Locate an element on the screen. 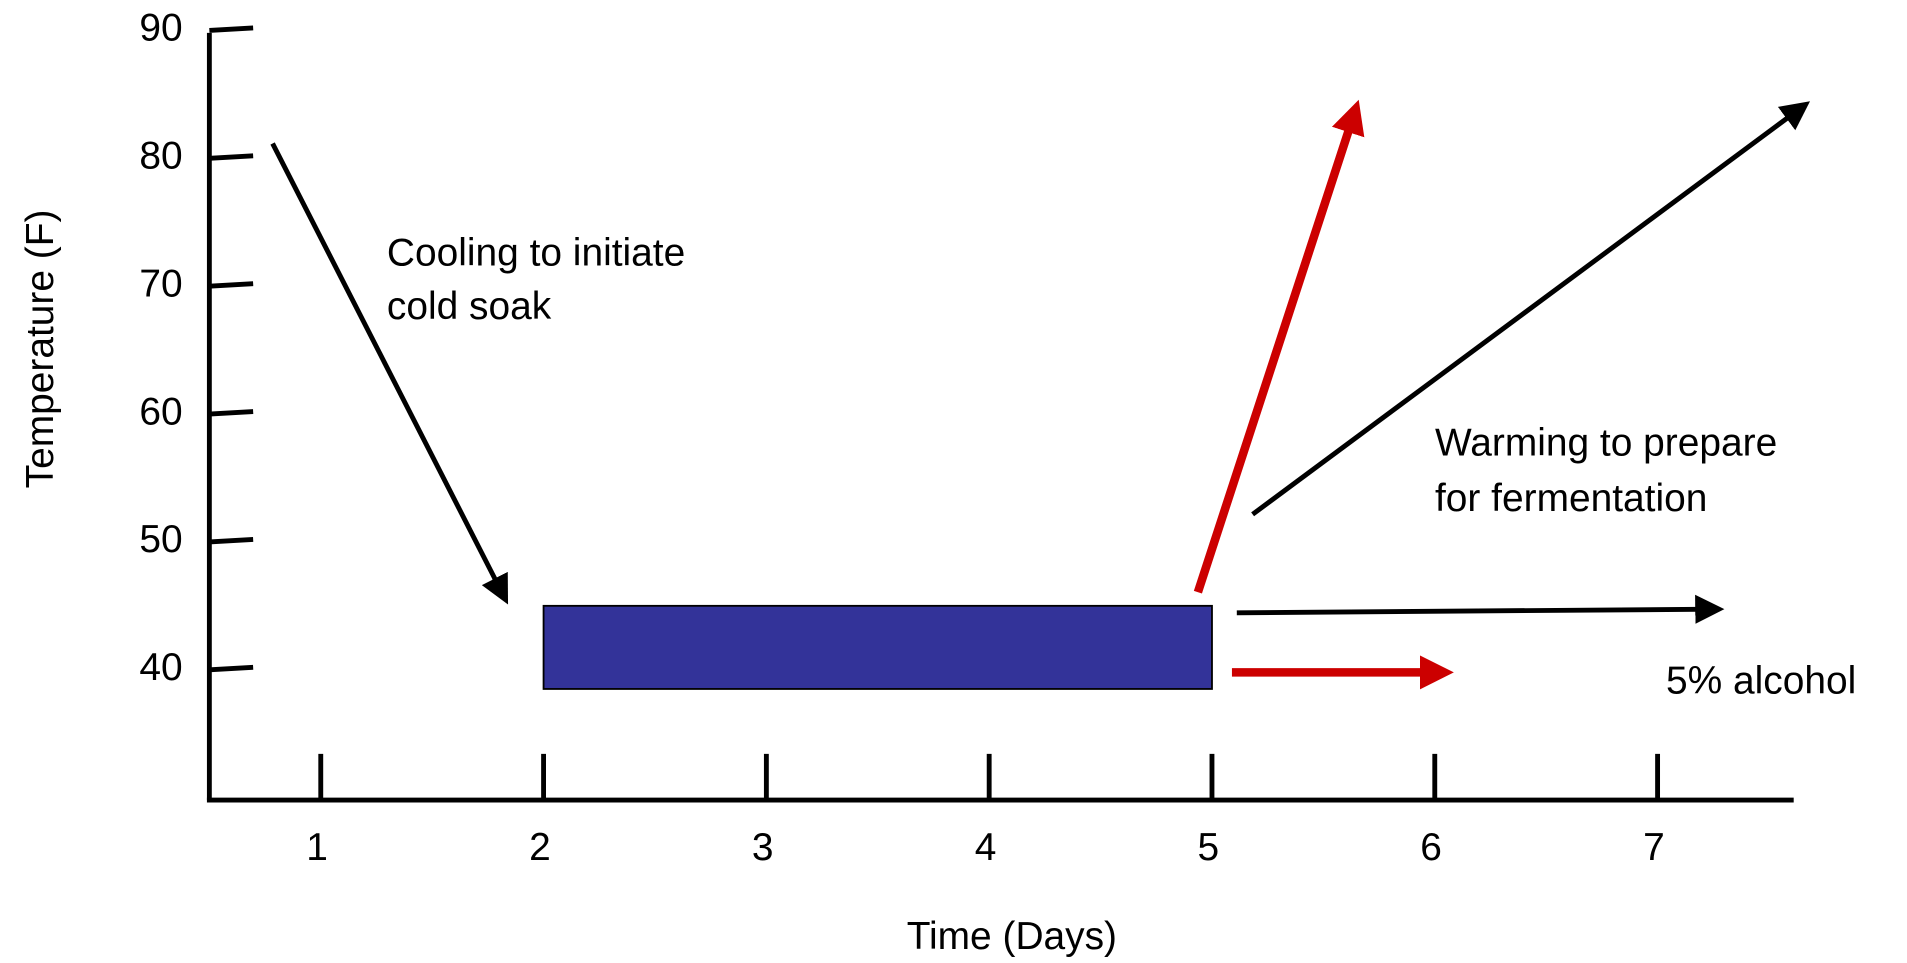  x-tick-label: 5 is located at coordinates (1209, 847).